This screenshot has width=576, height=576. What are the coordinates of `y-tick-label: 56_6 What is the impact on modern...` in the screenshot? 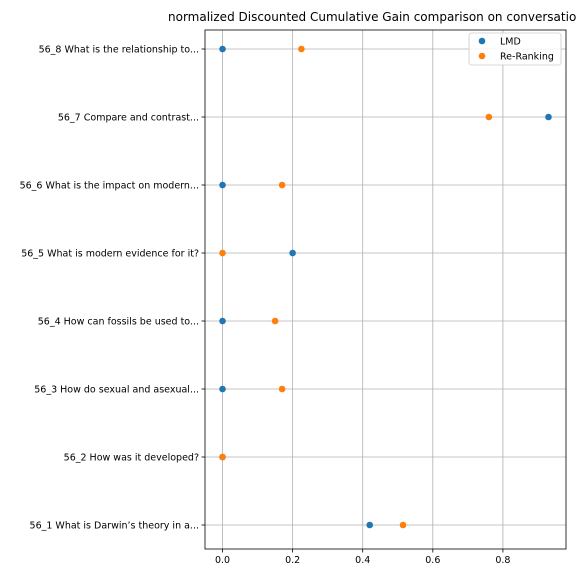 It's located at (109, 186).